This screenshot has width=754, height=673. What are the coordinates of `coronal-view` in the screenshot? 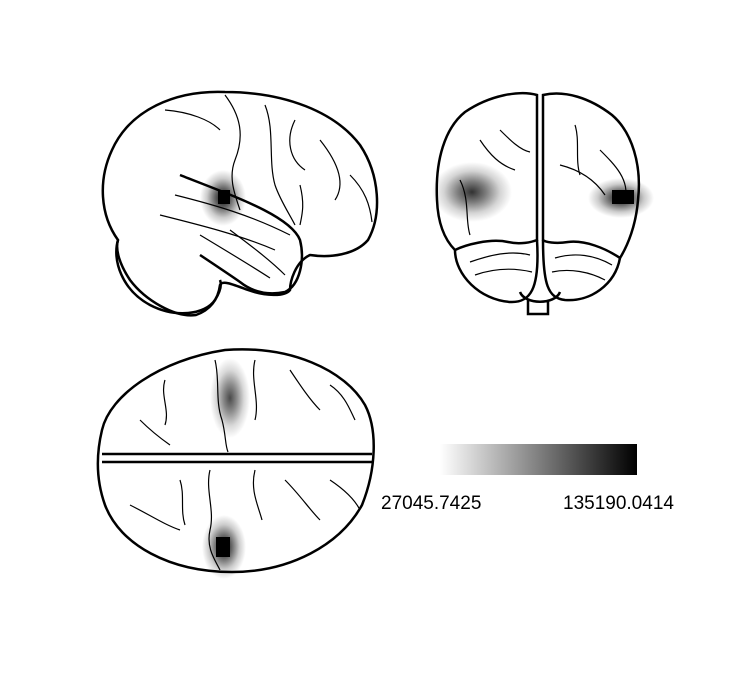 It's located at (543, 203).